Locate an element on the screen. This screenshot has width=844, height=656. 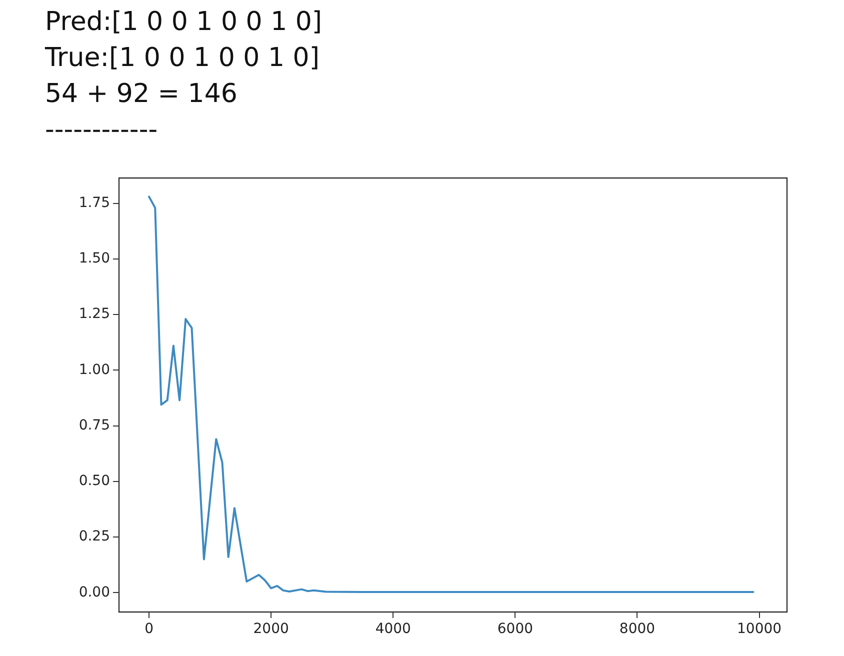
y-tick-label: 1.00 is located at coordinates (94, 370).